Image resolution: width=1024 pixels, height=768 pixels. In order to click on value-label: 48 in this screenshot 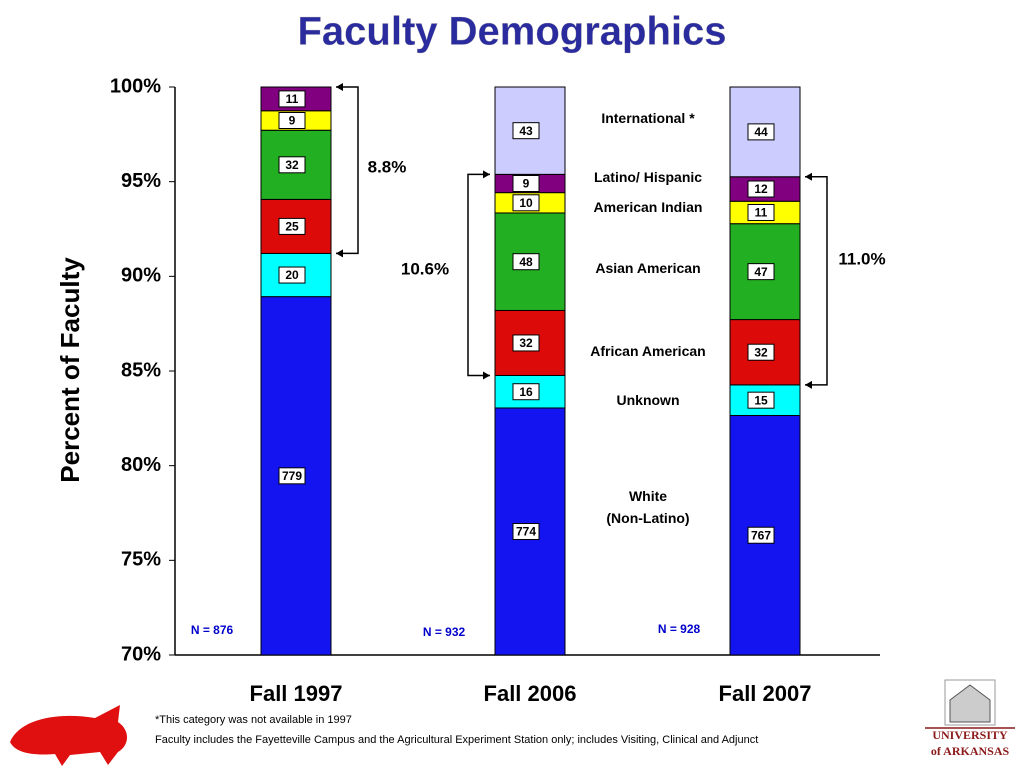, I will do `click(526, 262)`.